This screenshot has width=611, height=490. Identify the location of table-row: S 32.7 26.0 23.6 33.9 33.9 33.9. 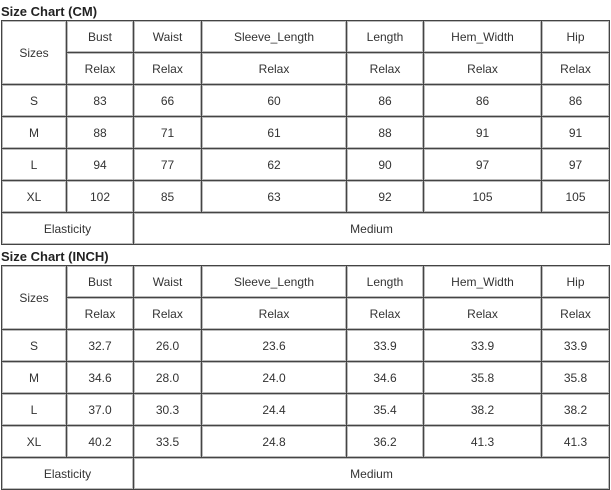
(305, 345).